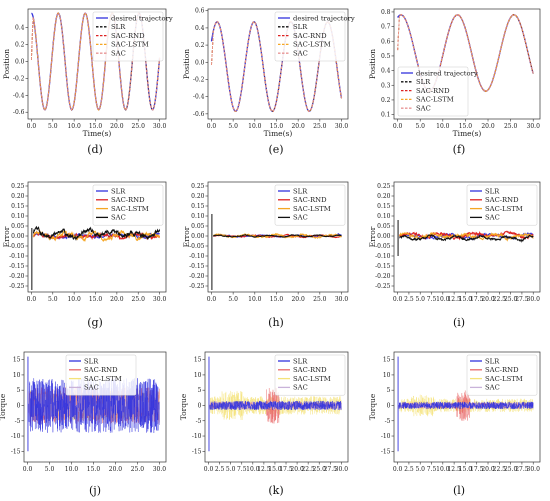  Describe the element at coordinates (502, 200) in the screenshot. I see `p5-legend-label: SAC-RND` at that location.